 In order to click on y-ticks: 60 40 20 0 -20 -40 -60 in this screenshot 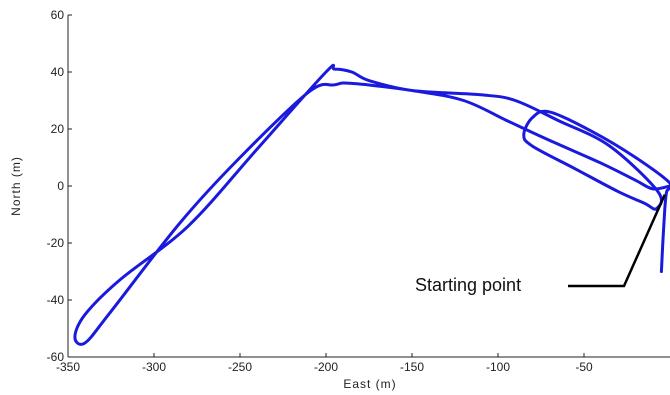, I will do `click(59, 186)`.